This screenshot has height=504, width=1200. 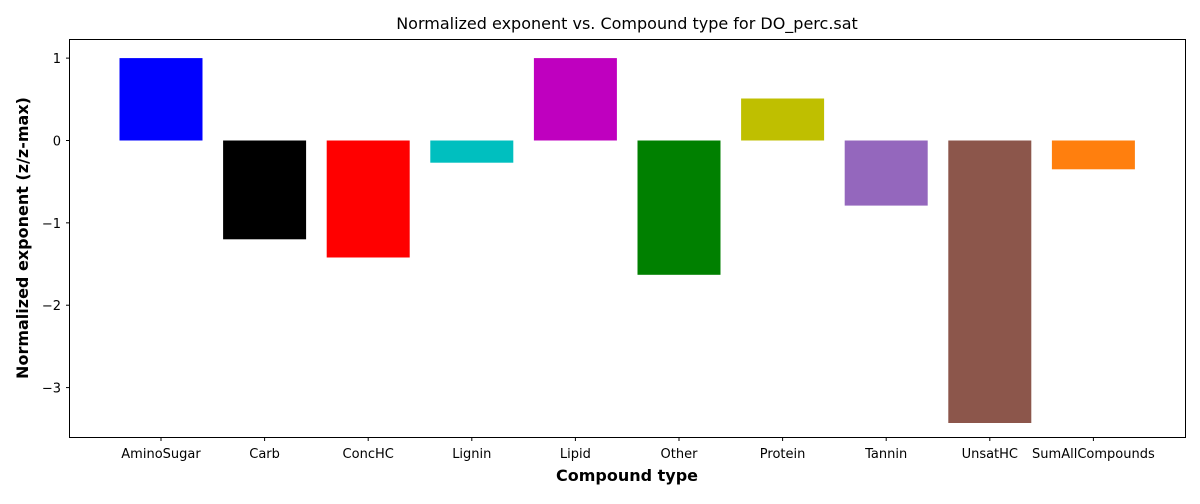 What do you see at coordinates (575, 454) in the screenshot?
I see `x-tick-label: Lipid` at bounding box center [575, 454].